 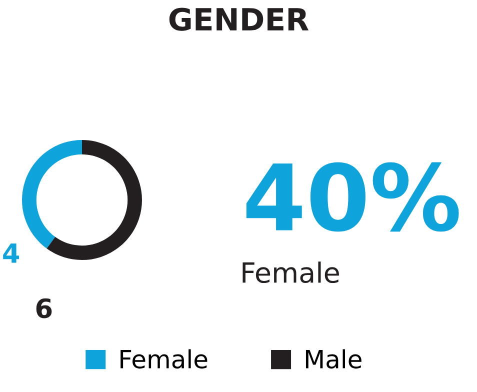 I want to click on legend-label: Male, so click(x=334, y=359).